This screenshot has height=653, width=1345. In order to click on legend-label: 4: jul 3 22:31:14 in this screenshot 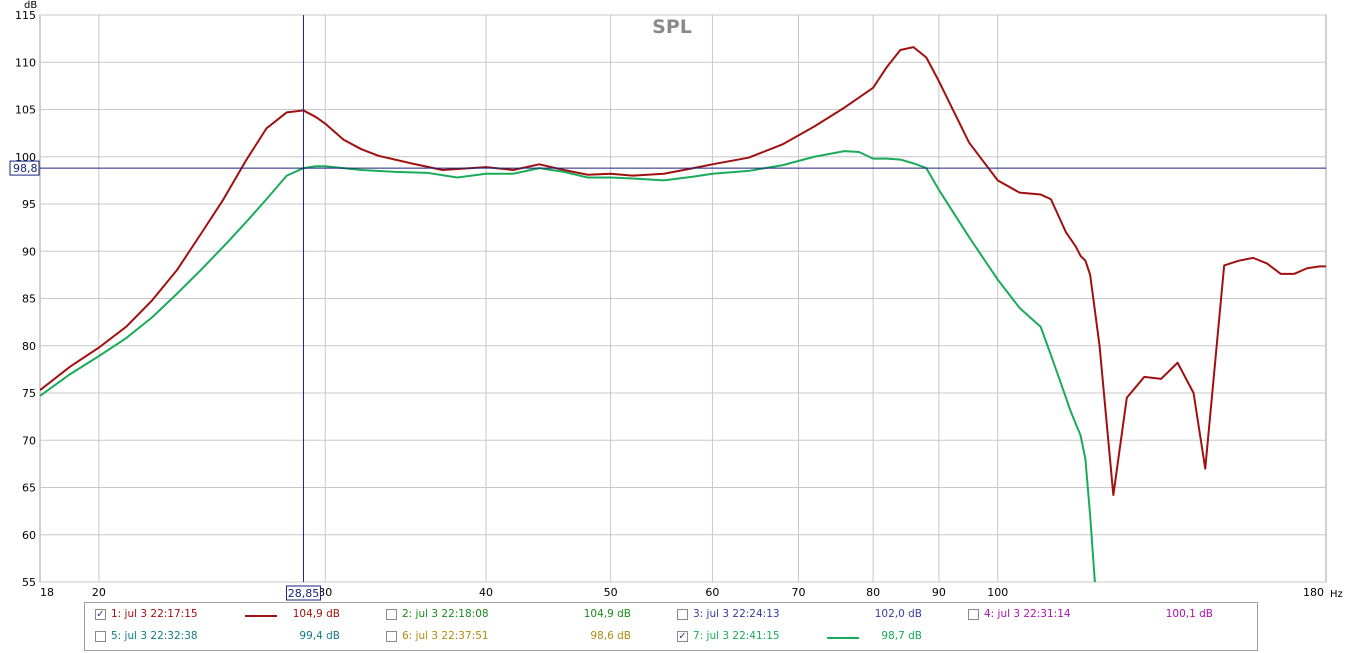, I will do `click(1027, 614)`.